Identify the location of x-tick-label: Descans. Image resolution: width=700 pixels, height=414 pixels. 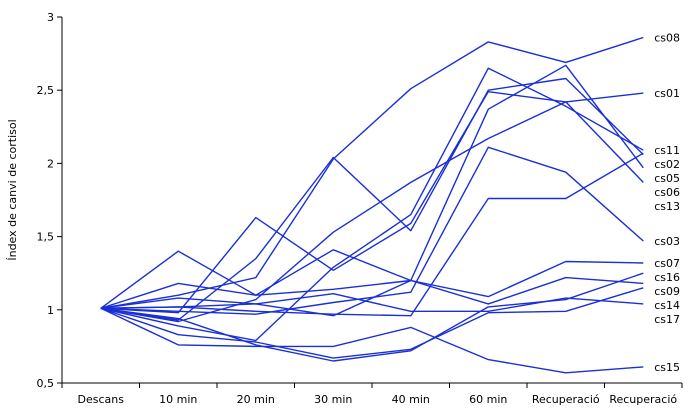
(101, 399).